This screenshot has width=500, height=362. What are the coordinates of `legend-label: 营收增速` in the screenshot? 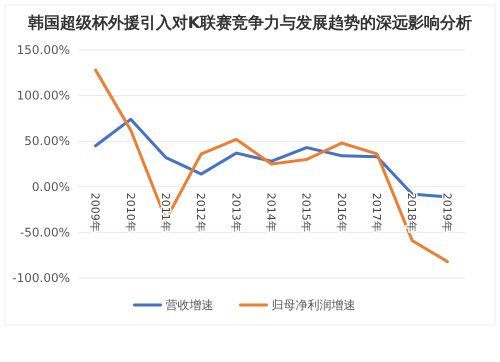 It's located at (190, 305).